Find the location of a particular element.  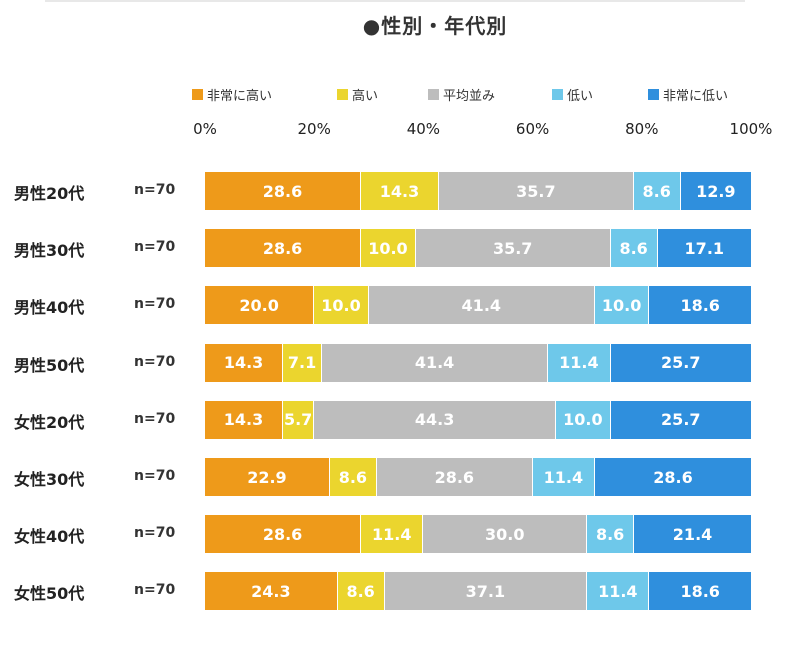

bar-segment: 21.4 is located at coordinates (692, 534).